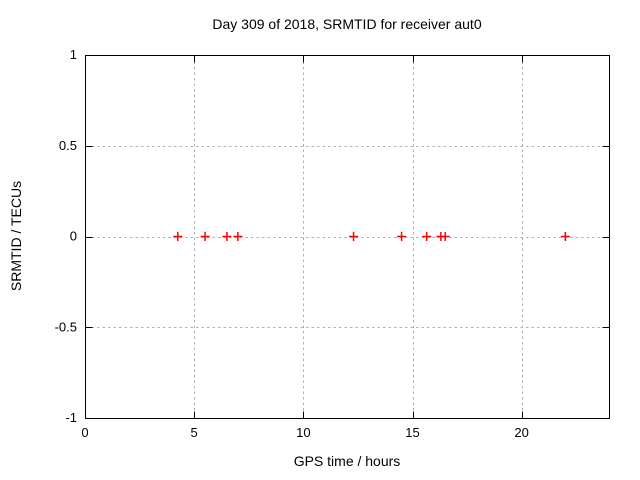 The height and width of the screenshot is (480, 640). I want to click on x-axis-label: GPS time / hours, so click(347, 461).